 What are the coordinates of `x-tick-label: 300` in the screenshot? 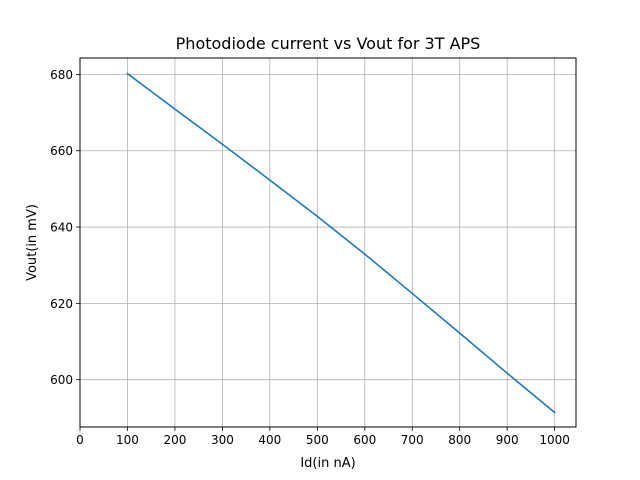 It's located at (222, 440).